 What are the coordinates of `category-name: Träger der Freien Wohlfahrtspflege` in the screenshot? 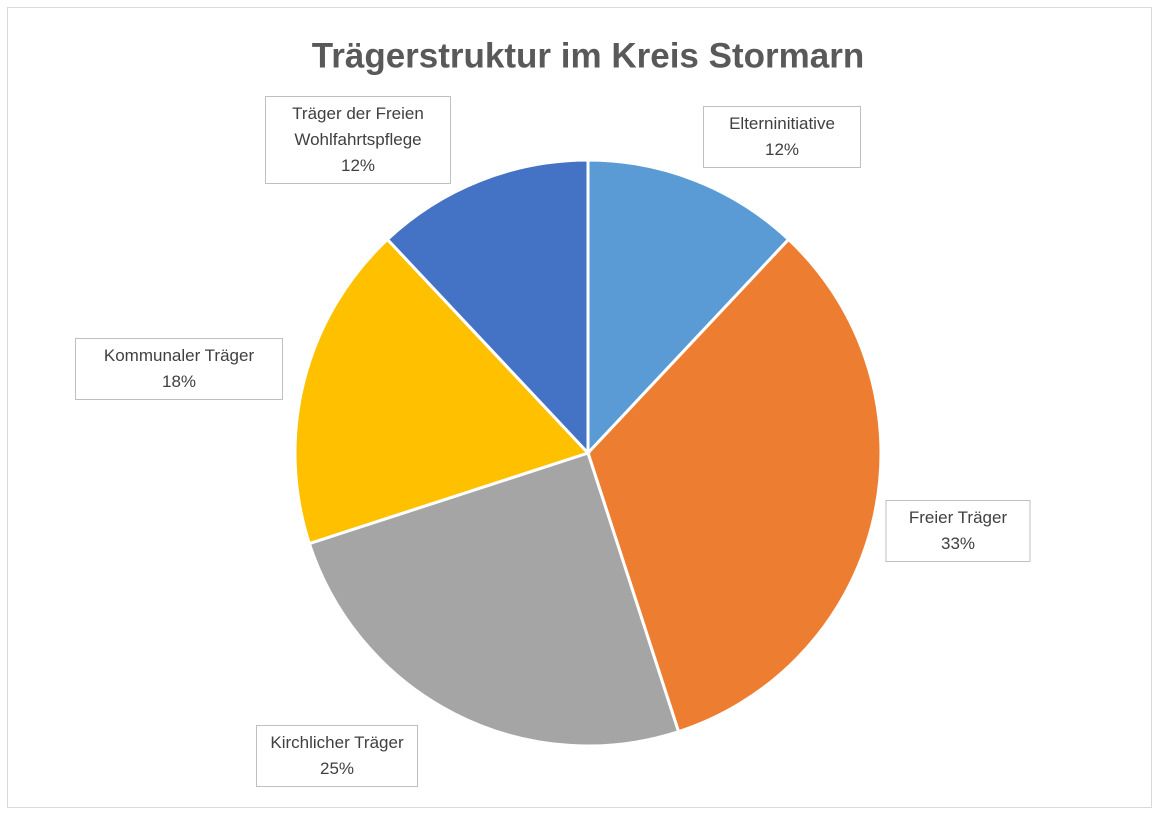 It's located at (358, 126).